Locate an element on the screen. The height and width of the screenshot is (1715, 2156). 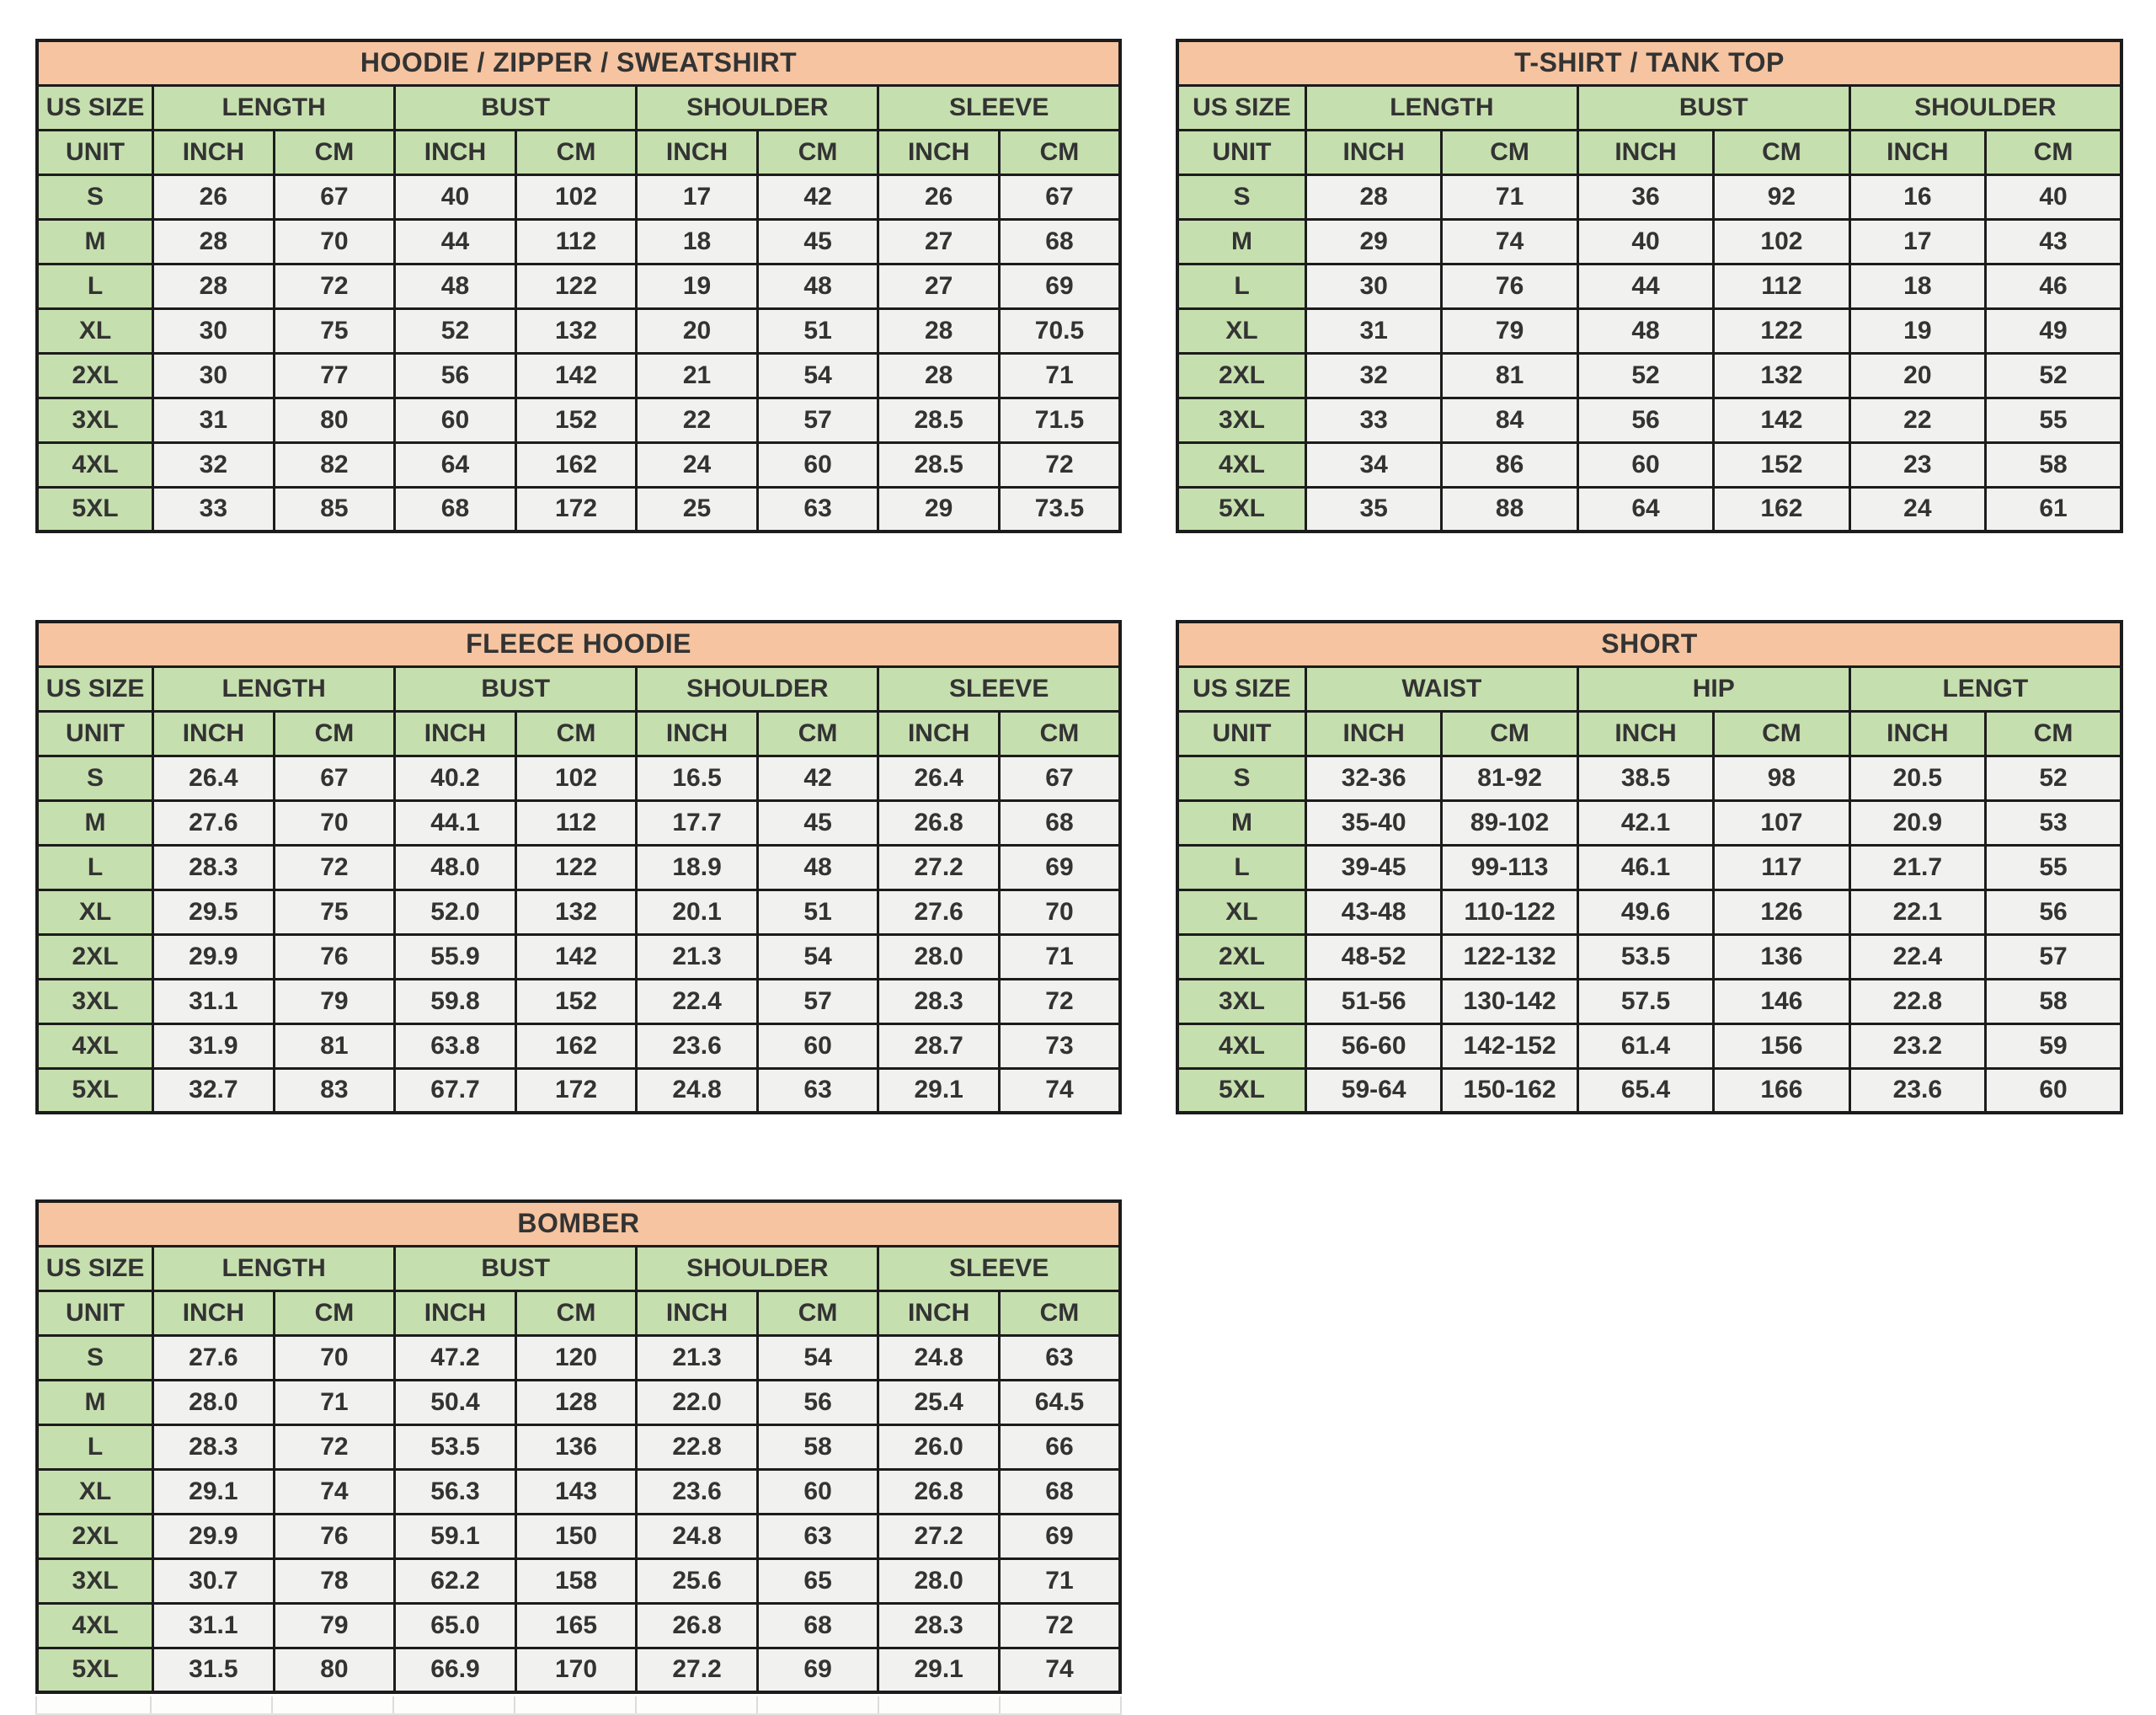
measurement-cell: 150-162 is located at coordinates (1509, 1090).